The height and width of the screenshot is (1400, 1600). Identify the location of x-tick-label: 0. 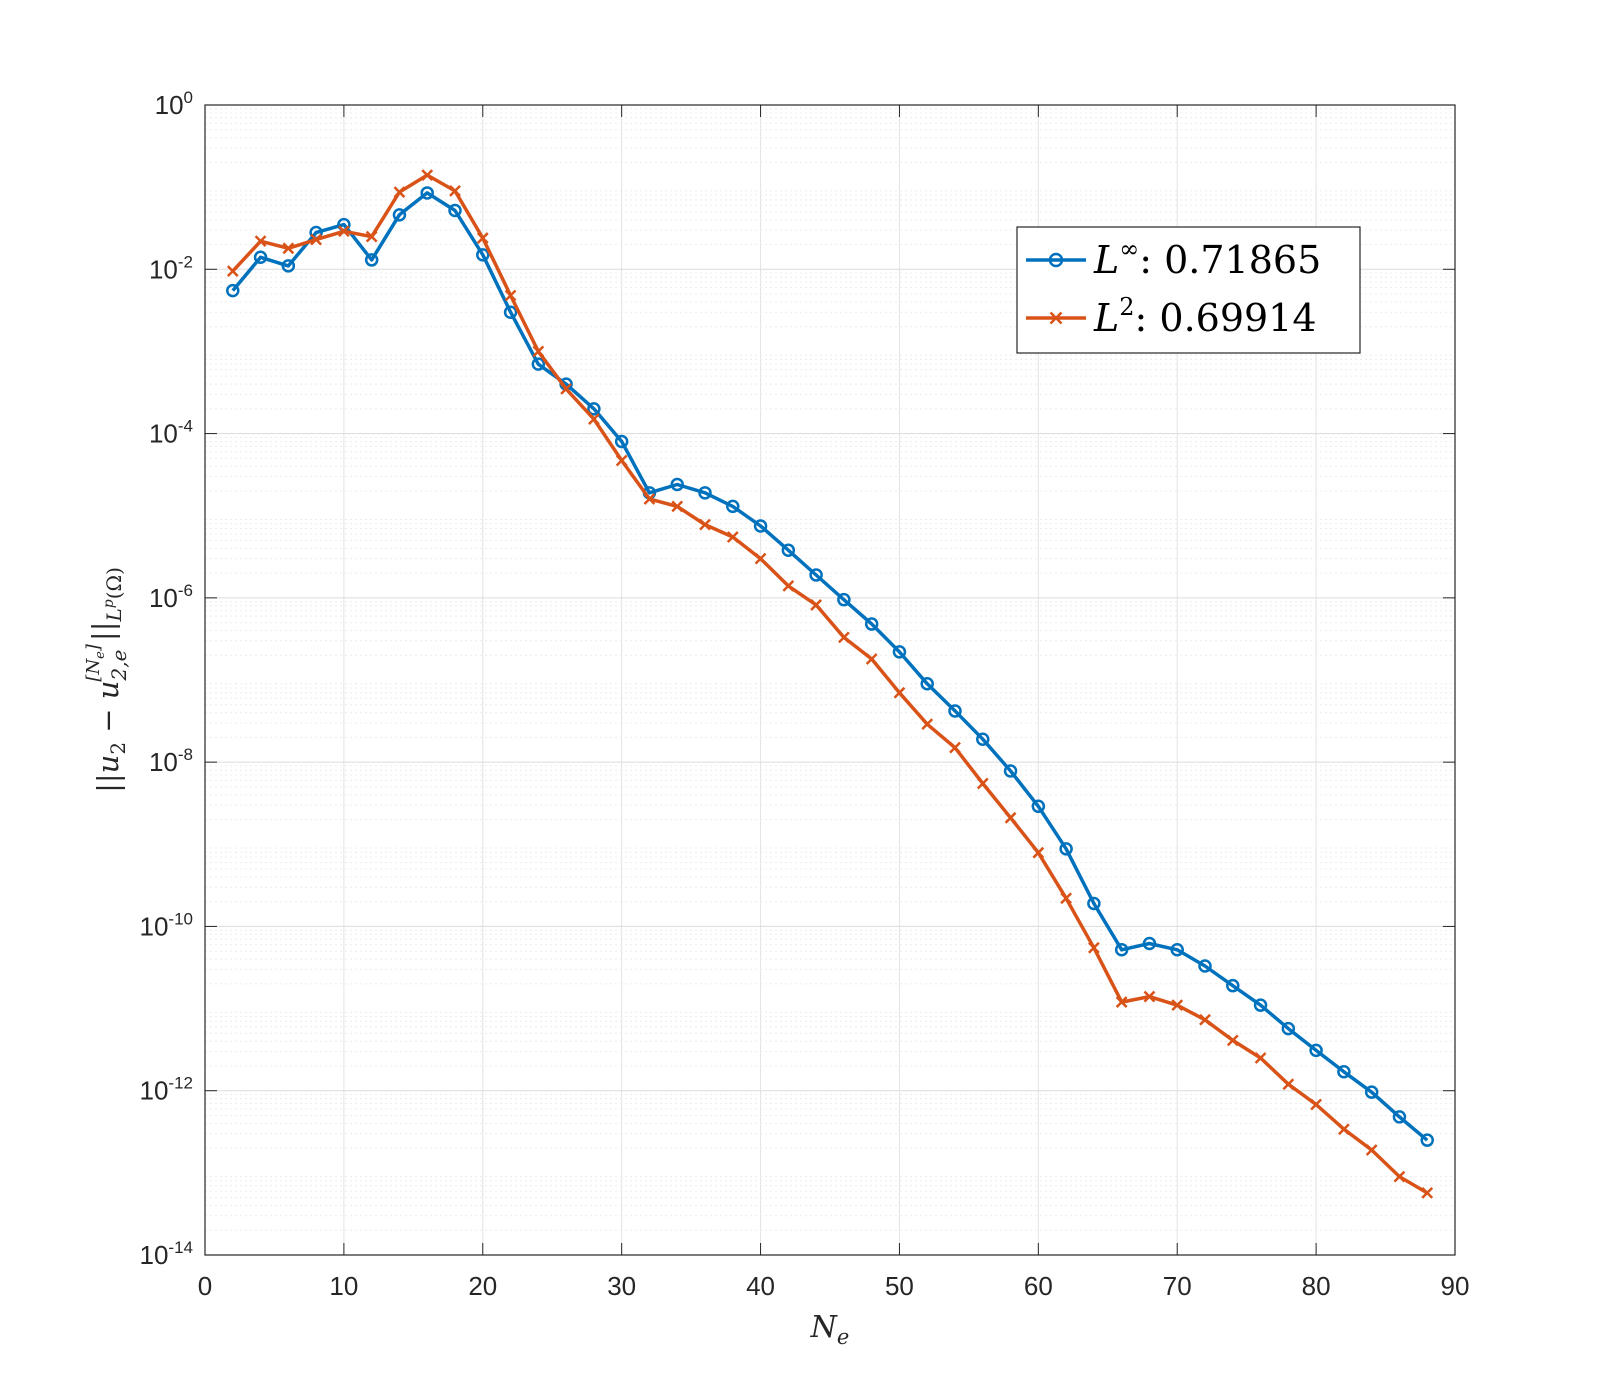
(205, 1286).